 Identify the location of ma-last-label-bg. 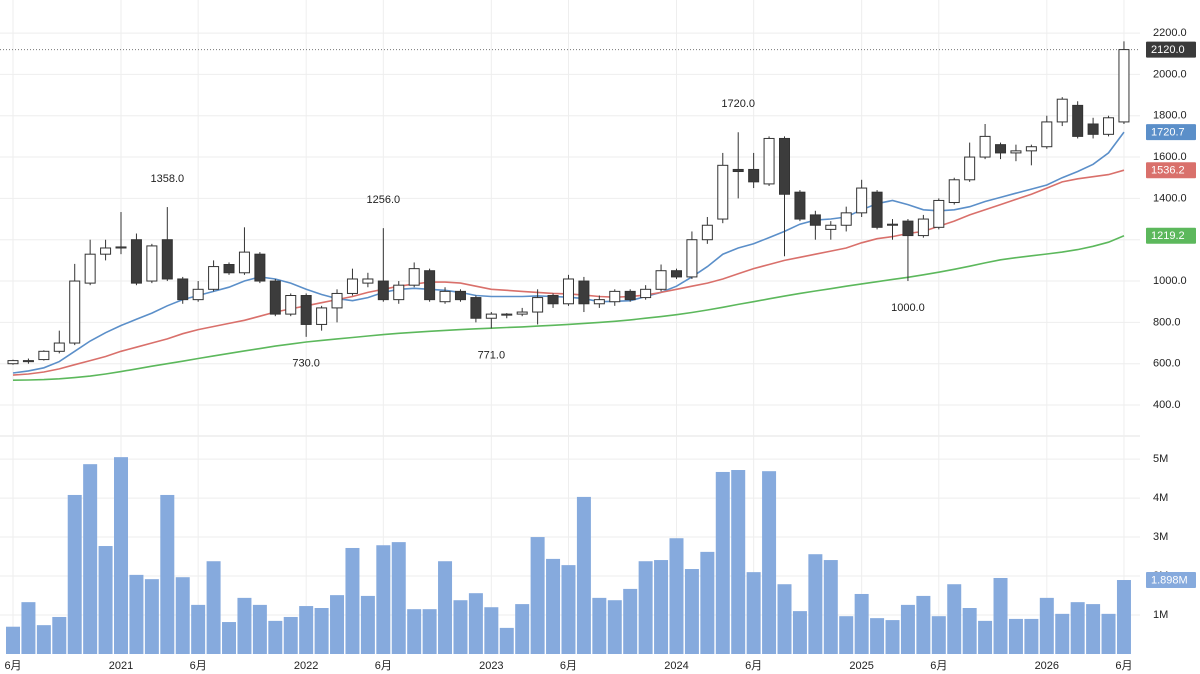
(1171, 170).